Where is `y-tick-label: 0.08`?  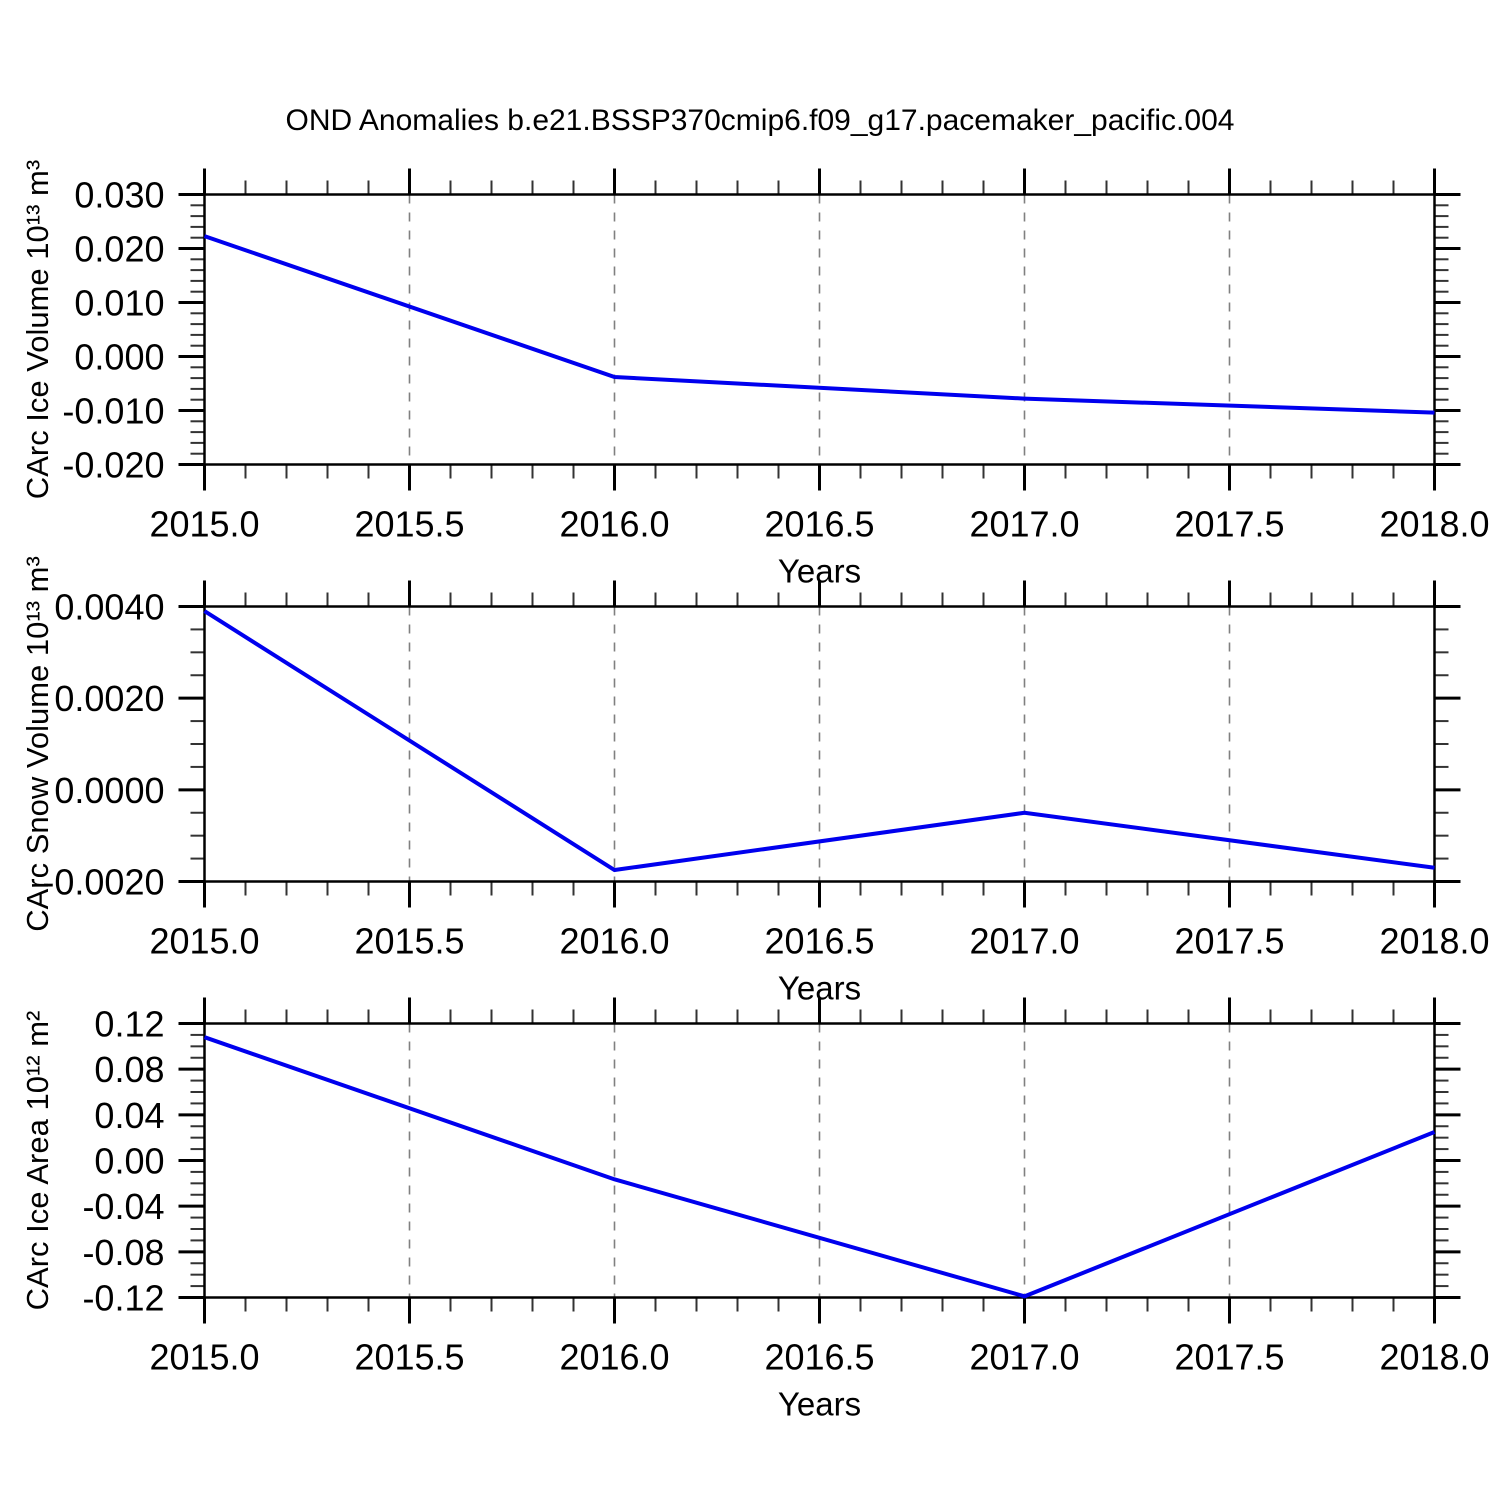
y-tick-label: 0.08 is located at coordinates (129, 1069).